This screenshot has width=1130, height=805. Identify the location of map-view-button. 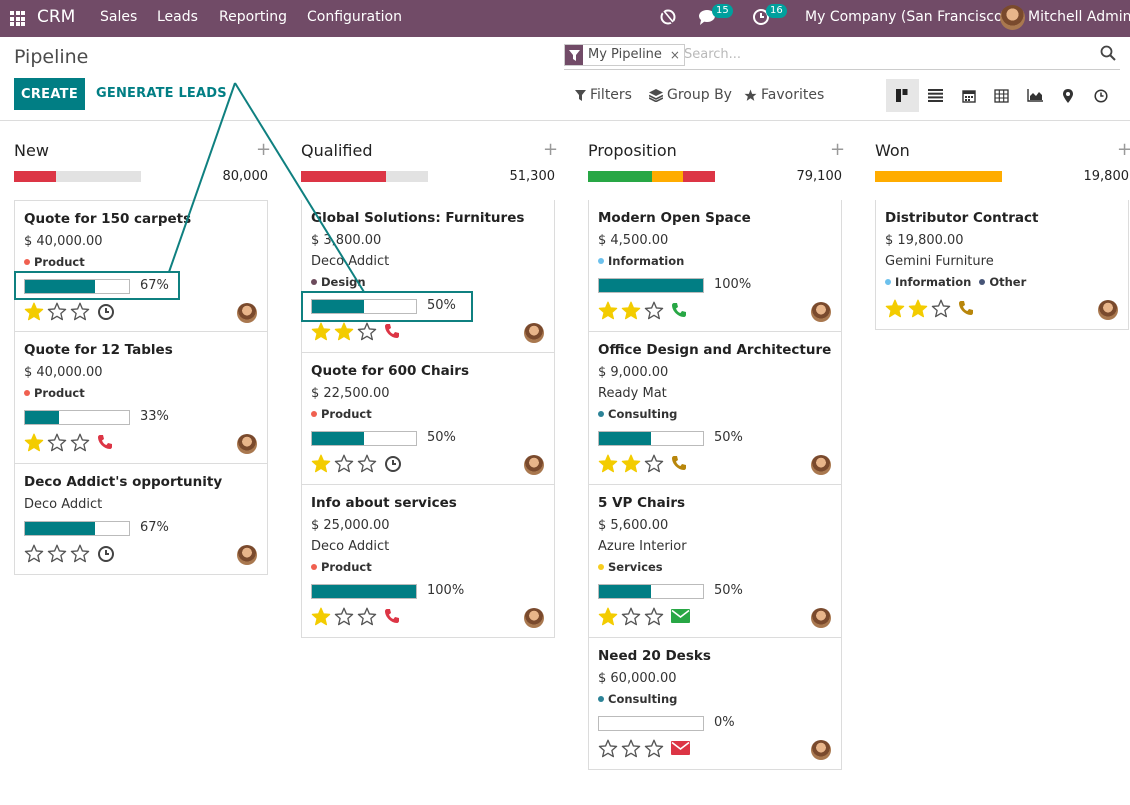
(1067, 95).